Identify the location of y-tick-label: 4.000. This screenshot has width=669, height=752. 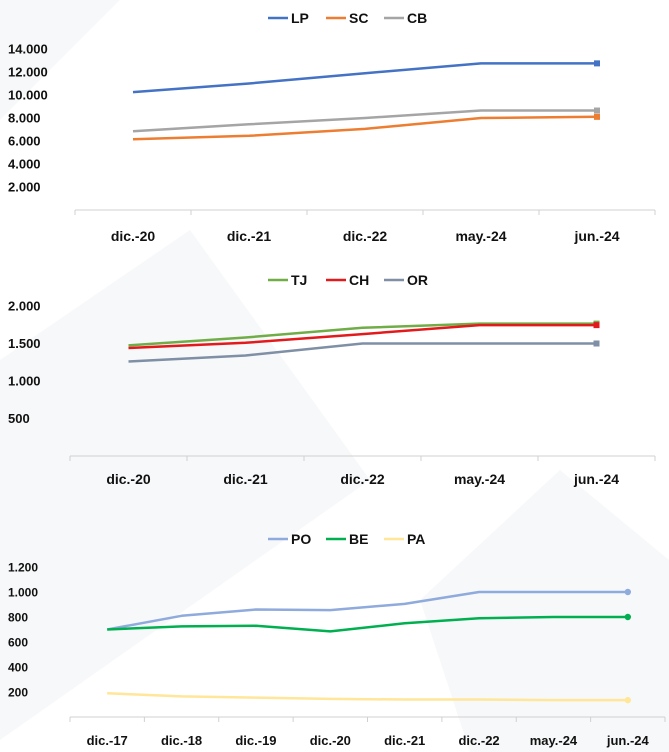
(24, 164).